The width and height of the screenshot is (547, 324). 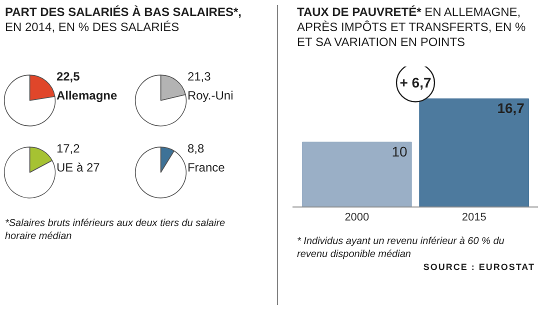 I want to click on slice-label: UE à 27, so click(x=78, y=167).